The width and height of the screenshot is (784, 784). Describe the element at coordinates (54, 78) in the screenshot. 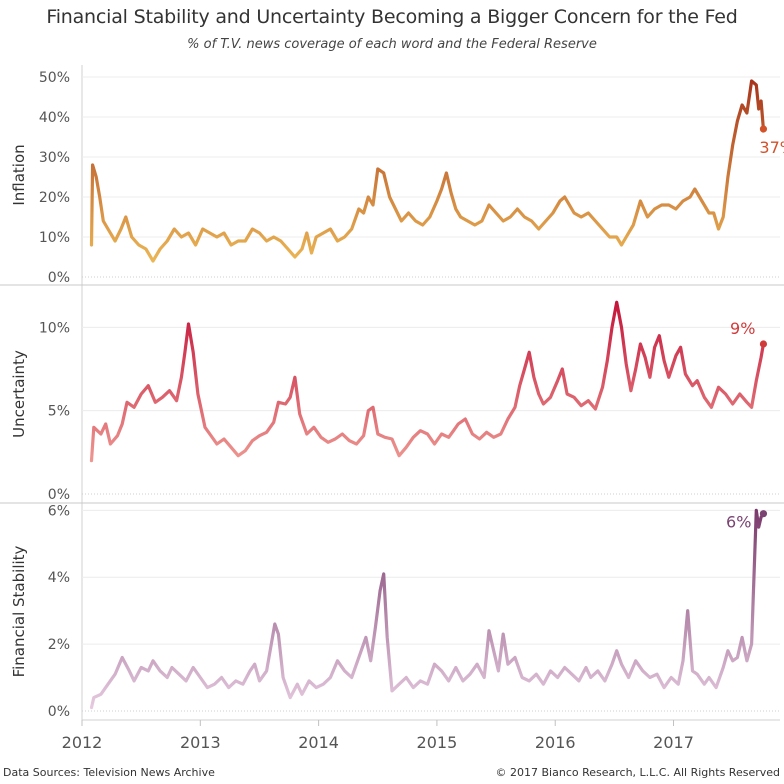

I see `y-tick-label: 50%` at that location.